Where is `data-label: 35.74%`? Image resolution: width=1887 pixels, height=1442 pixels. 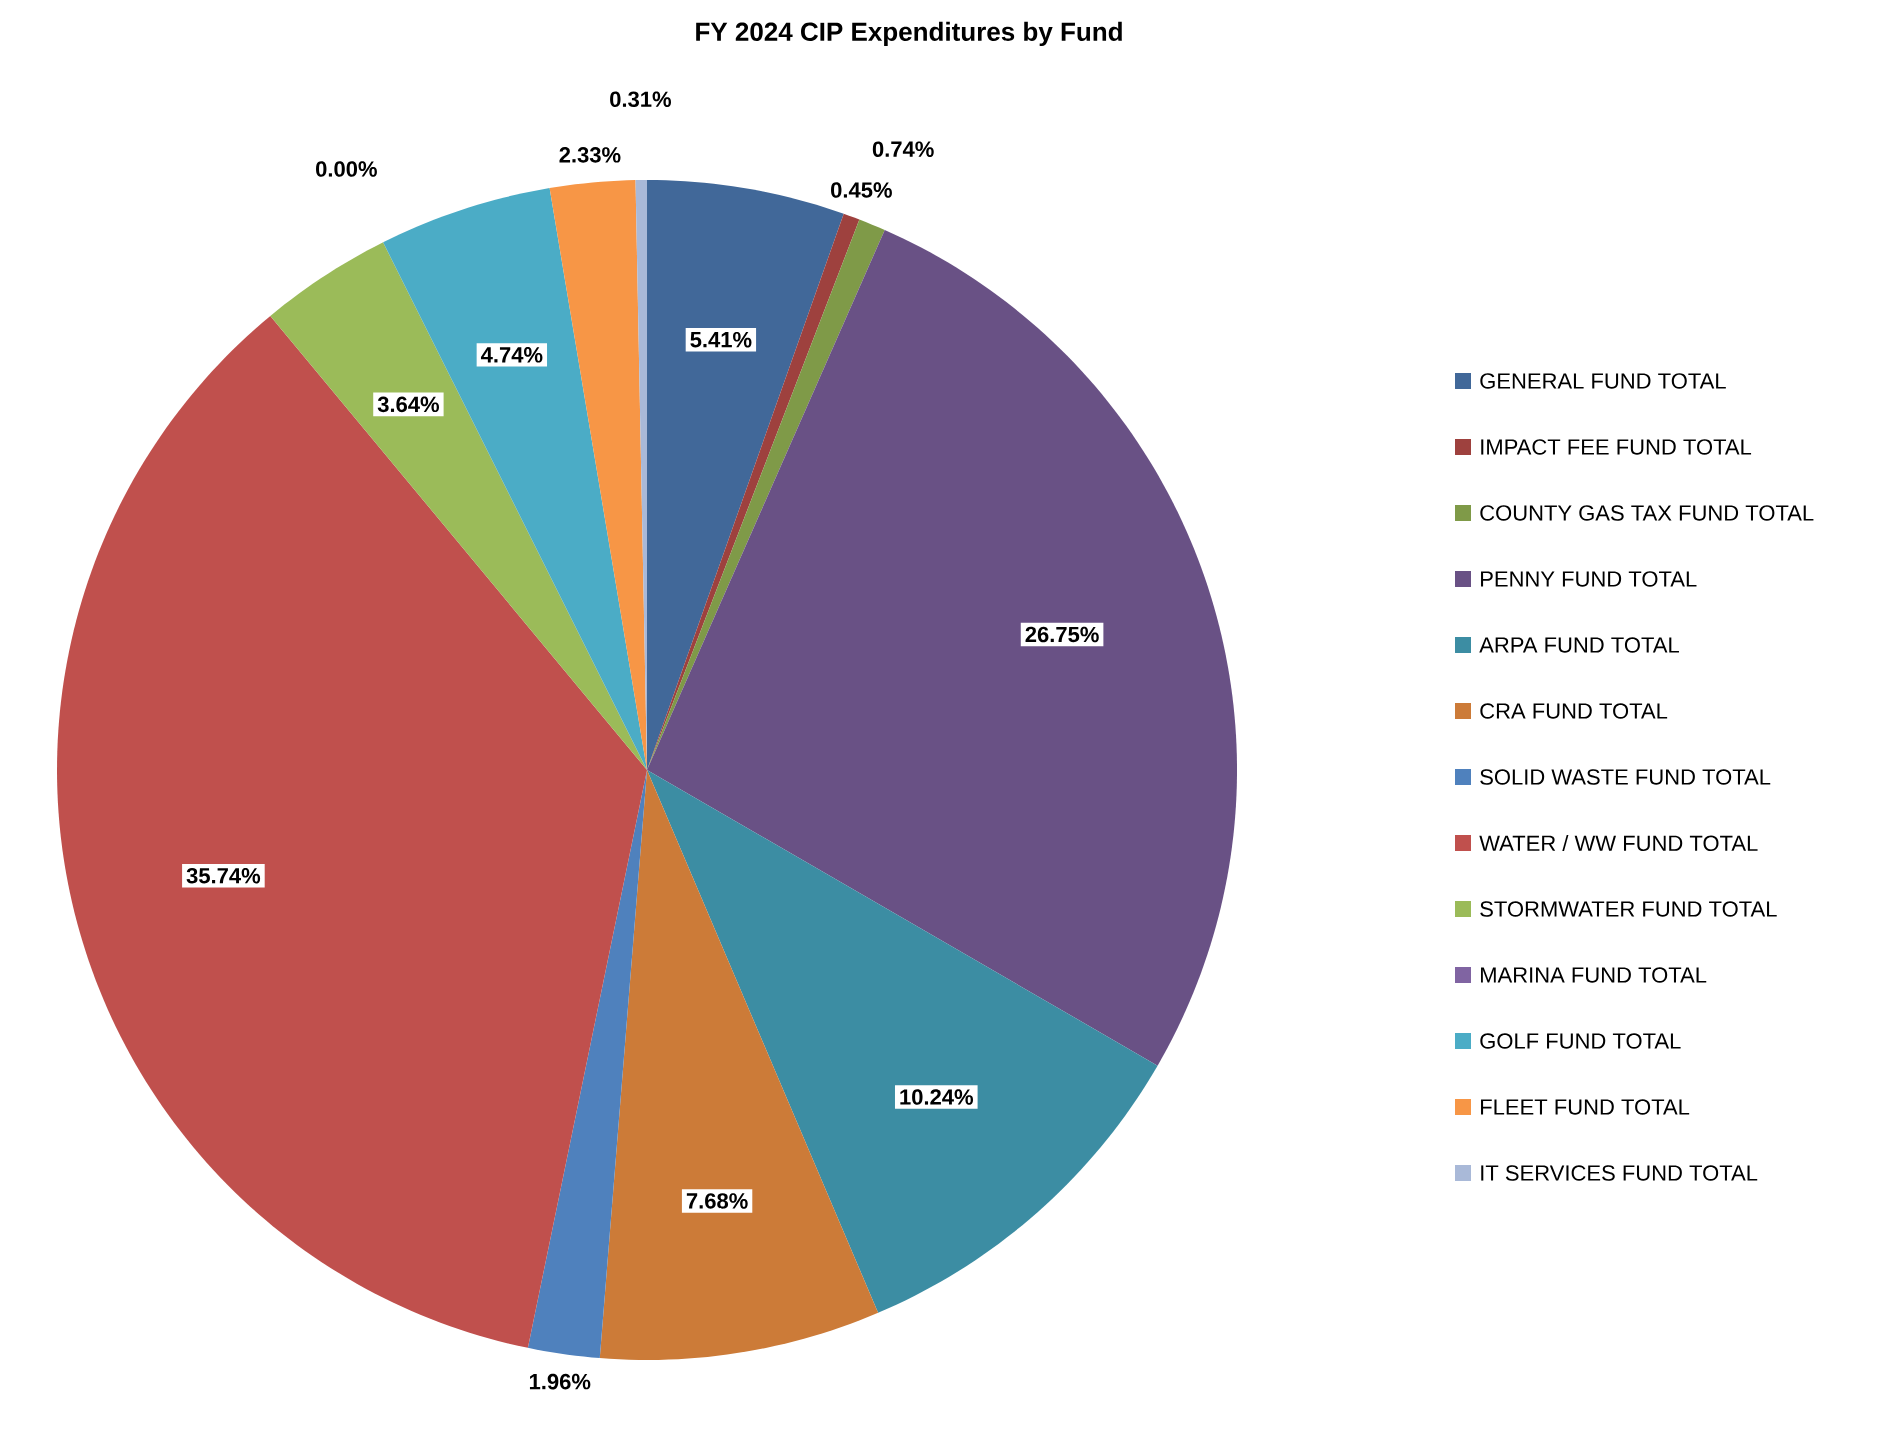
data-label: 35.74% is located at coordinates (223, 875).